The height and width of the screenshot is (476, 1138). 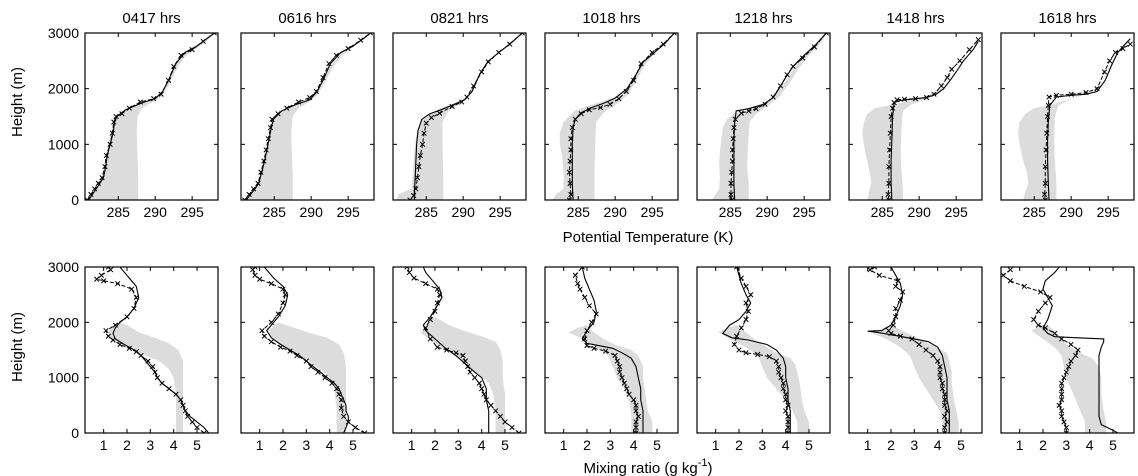 What do you see at coordinates (75, 200) in the screenshot?
I see `y-tick-label: 0` at bounding box center [75, 200].